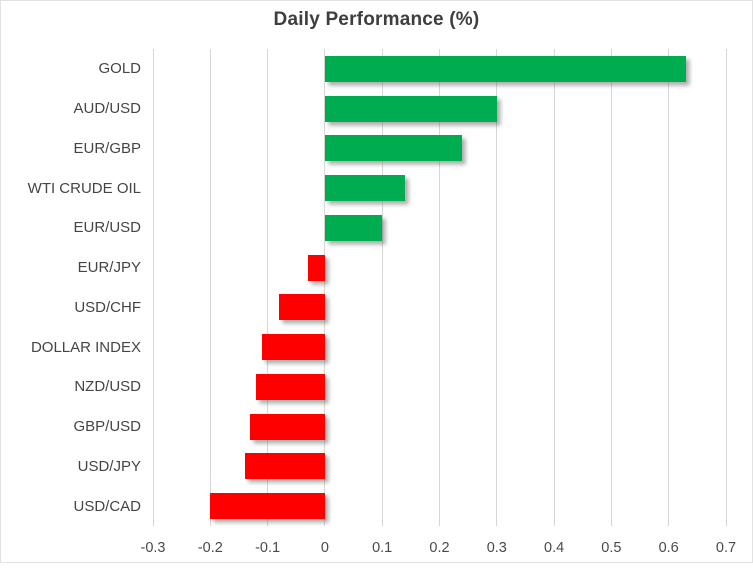 This screenshot has height=568, width=753. What do you see at coordinates (109, 466) in the screenshot?
I see `category-label: USD/JPY` at bounding box center [109, 466].